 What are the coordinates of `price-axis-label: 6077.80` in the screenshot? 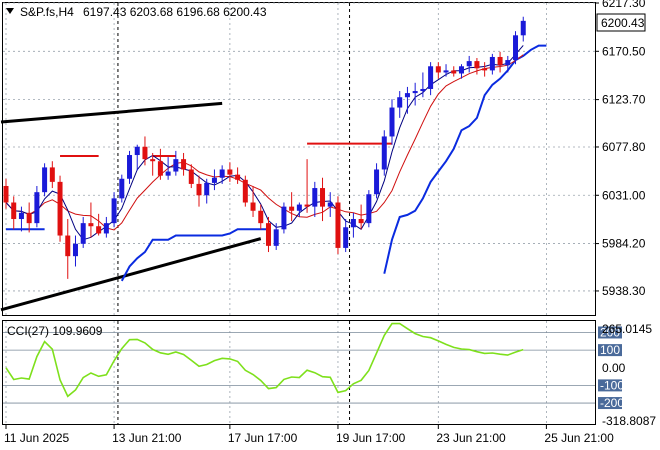 It's located at (624, 147).